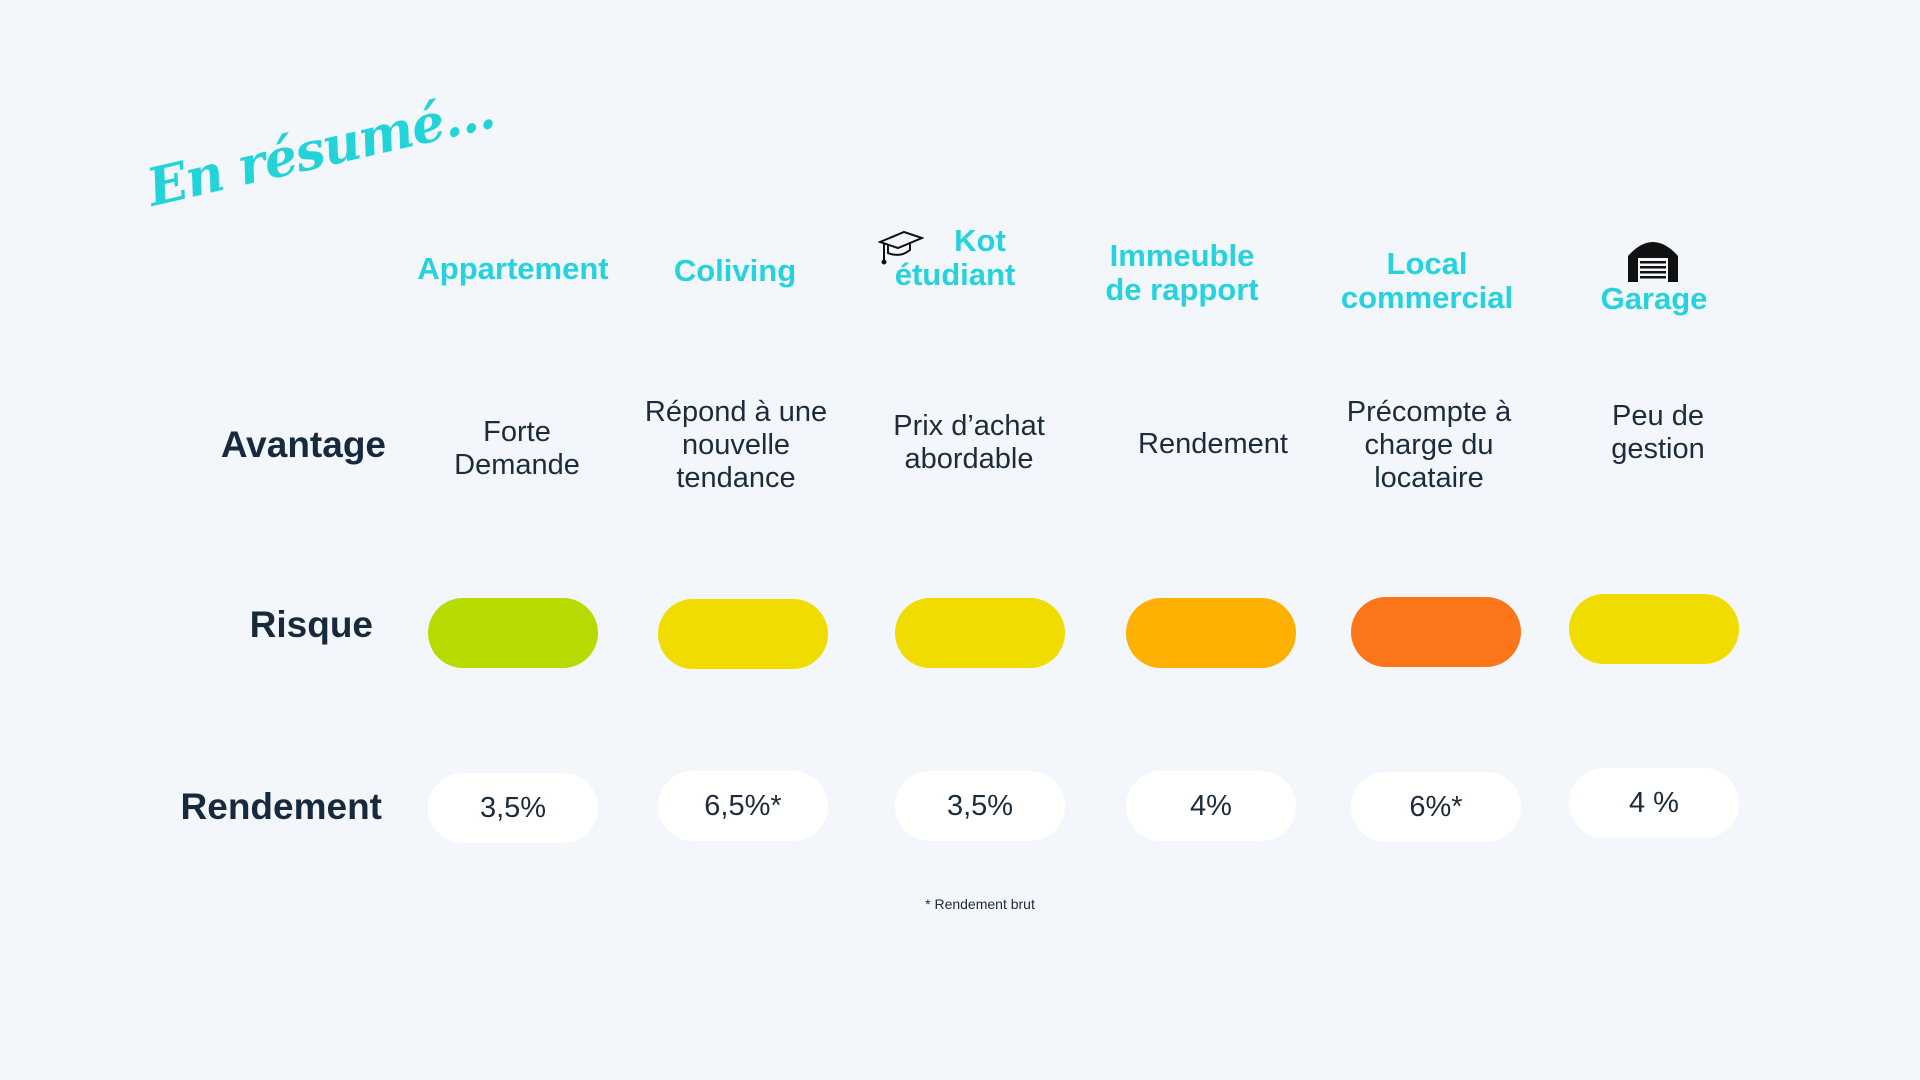 This screenshot has height=1080, width=1920. What do you see at coordinates (1654, 803) in the screenshot?
I see `yield-garage: 4 %` at bounding box center [1654, 803].